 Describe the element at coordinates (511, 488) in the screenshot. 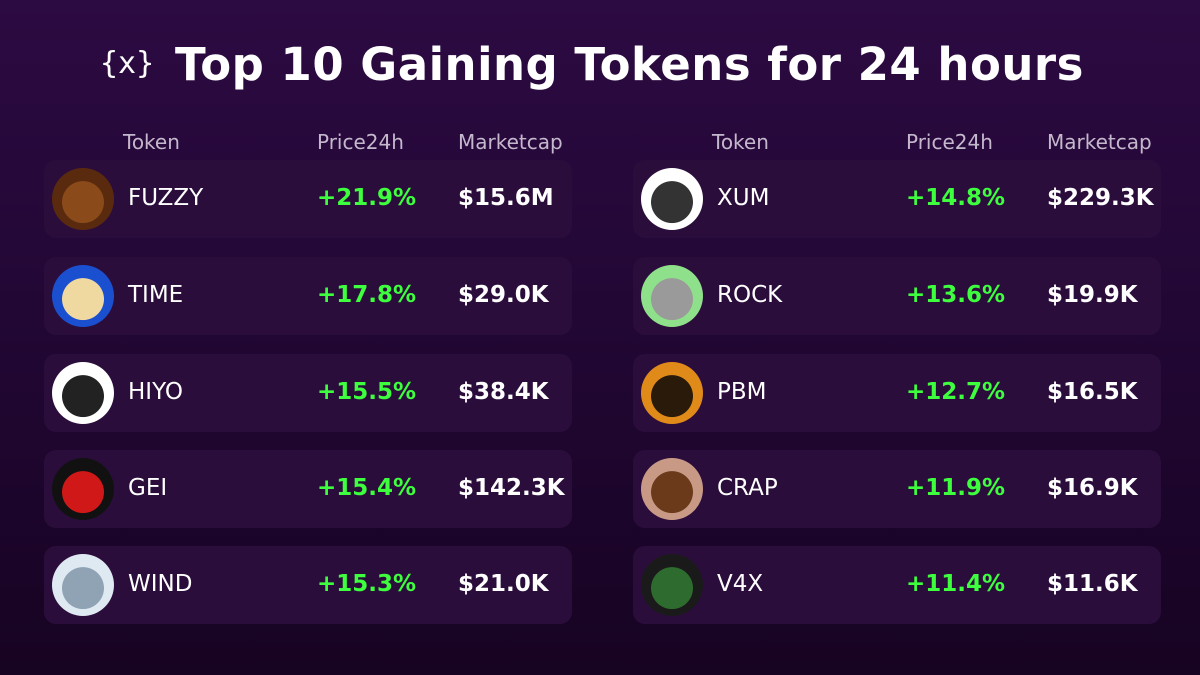

I see `marketcap: $142.3K` at that location.